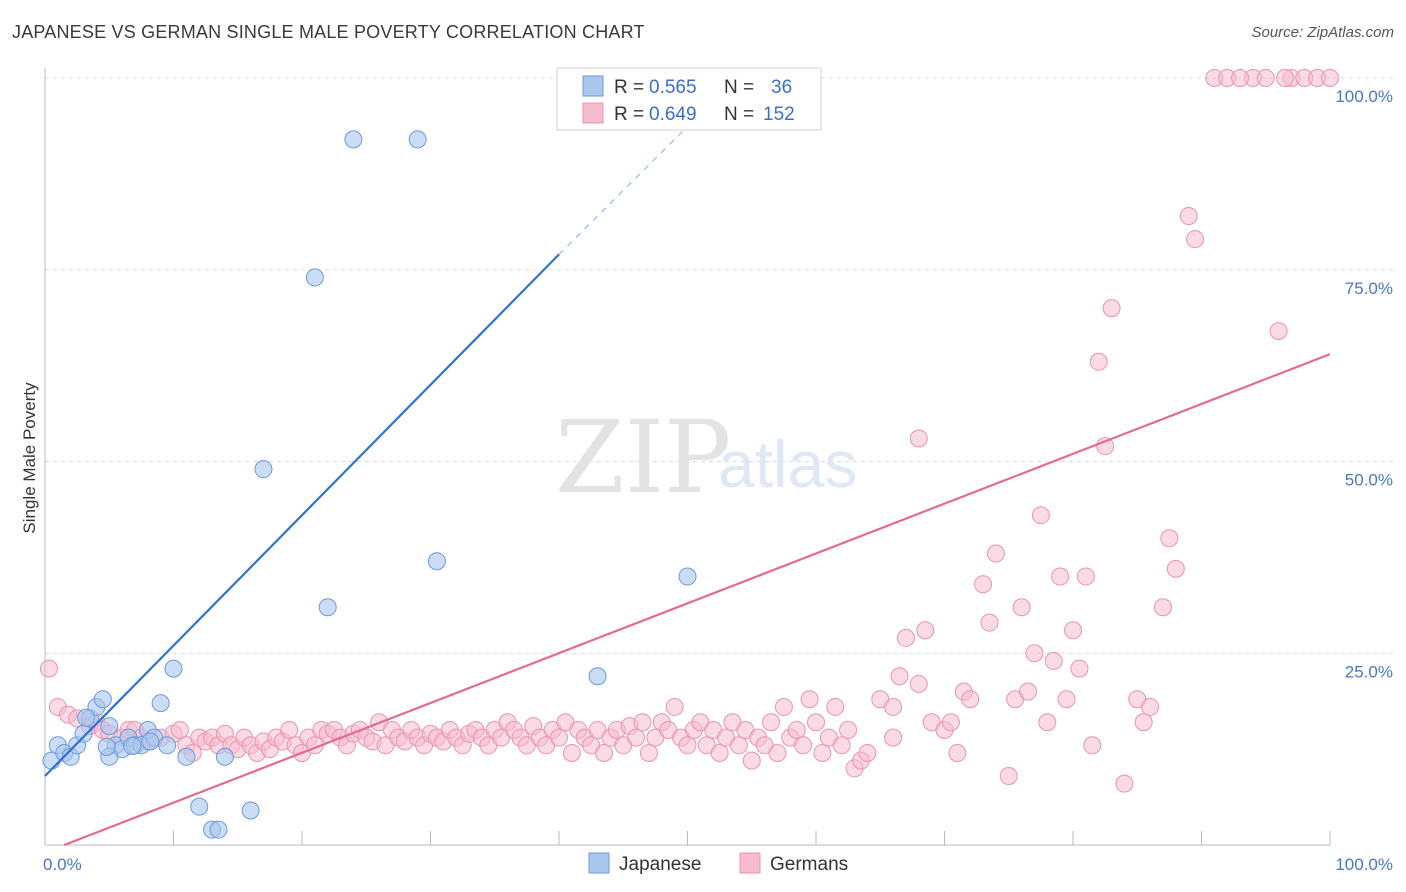  I want to click on x-tick-label: 100.0%, so click(1364, 864).